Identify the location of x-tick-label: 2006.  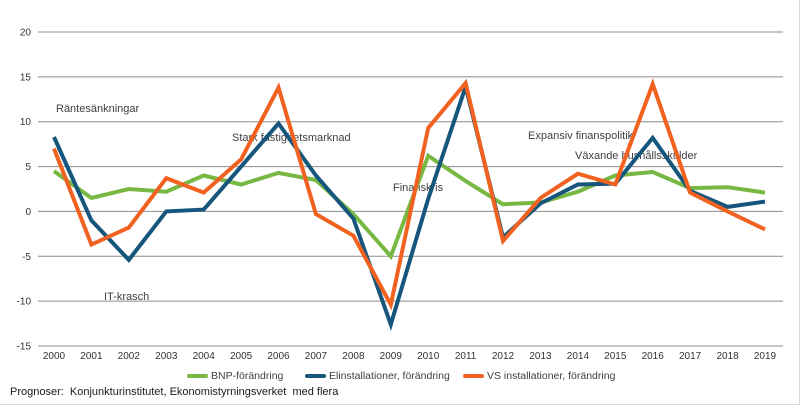
(278, 356).